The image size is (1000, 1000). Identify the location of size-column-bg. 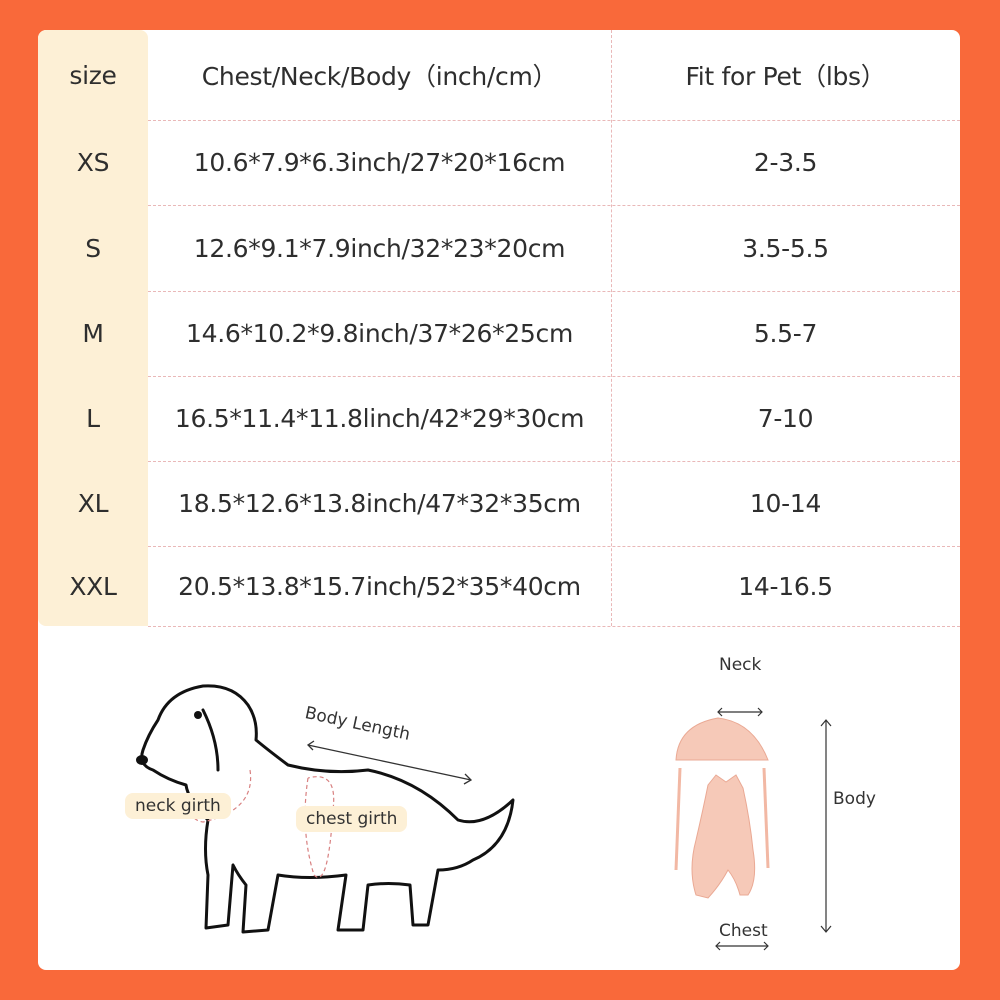
(93, 328).